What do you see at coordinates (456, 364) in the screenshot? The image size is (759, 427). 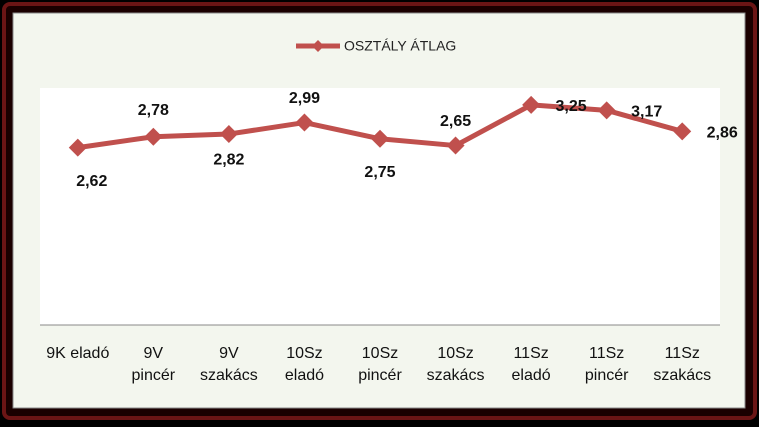 I see `x-tick-label: 10Sz szakács` at bounding box center [456, 364].